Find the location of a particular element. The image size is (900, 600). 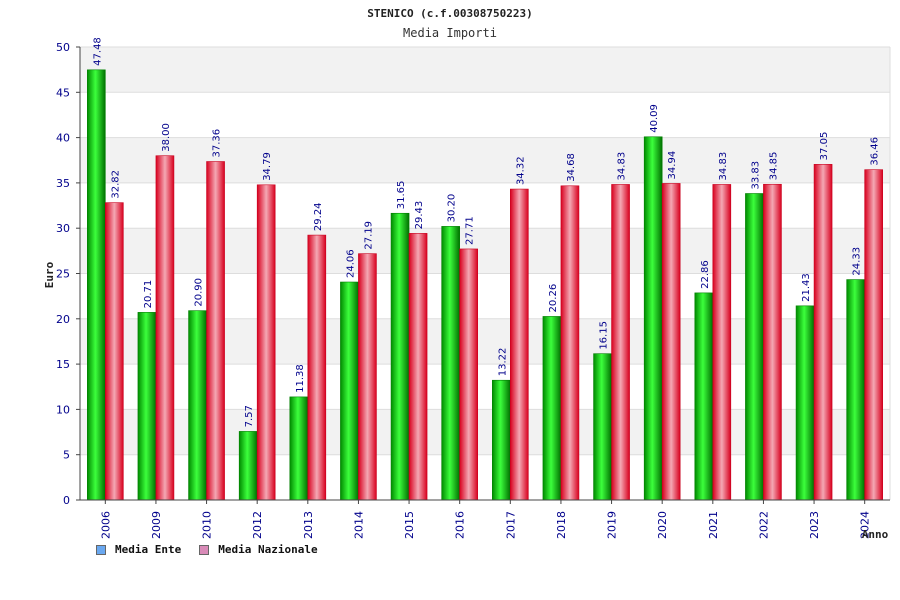

data-label: 27.71 is located at coordinates (470, 230).